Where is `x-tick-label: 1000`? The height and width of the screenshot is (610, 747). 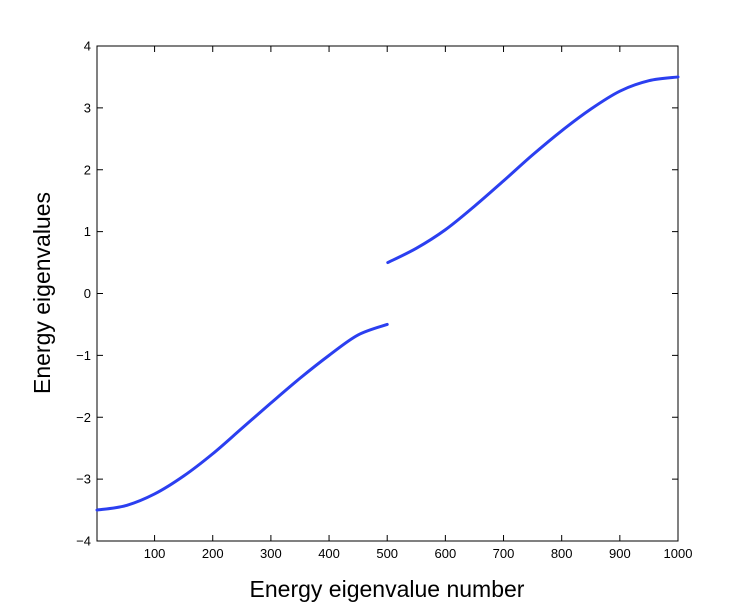
x-tick-label: 1000 is located at coordinates (678, 553).